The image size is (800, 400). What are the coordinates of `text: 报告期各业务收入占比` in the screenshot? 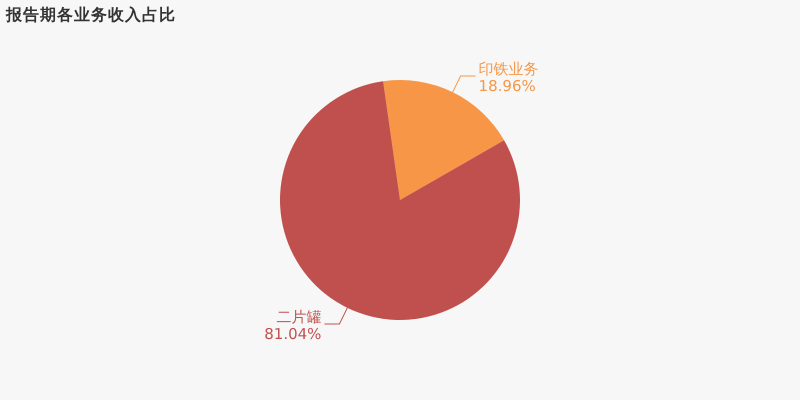 It's located at (90, 14).